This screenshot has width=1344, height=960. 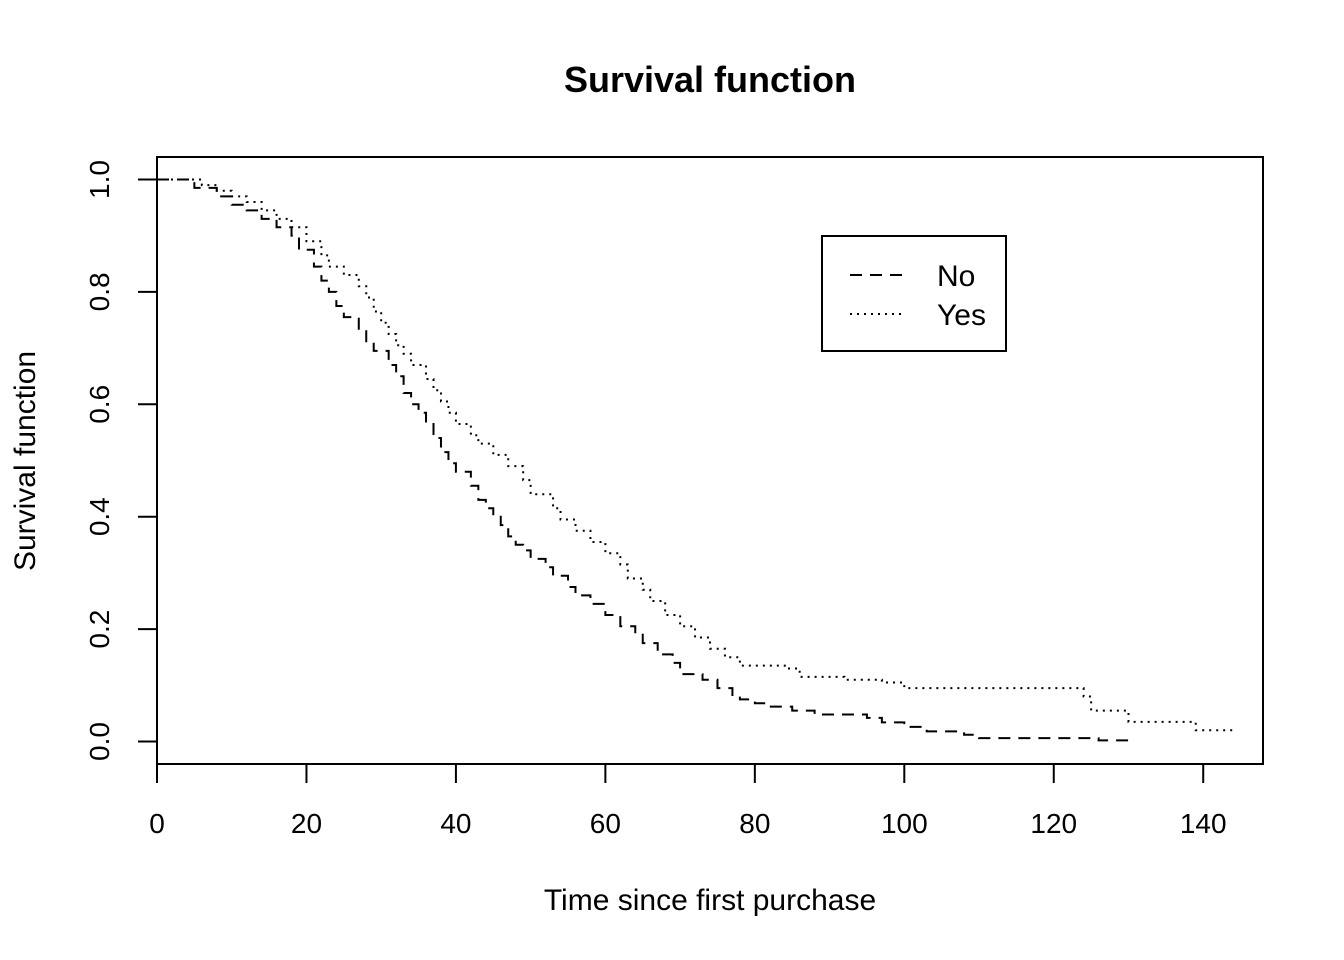 I want to click on legend: No Yes, so click(x=914, y=293).